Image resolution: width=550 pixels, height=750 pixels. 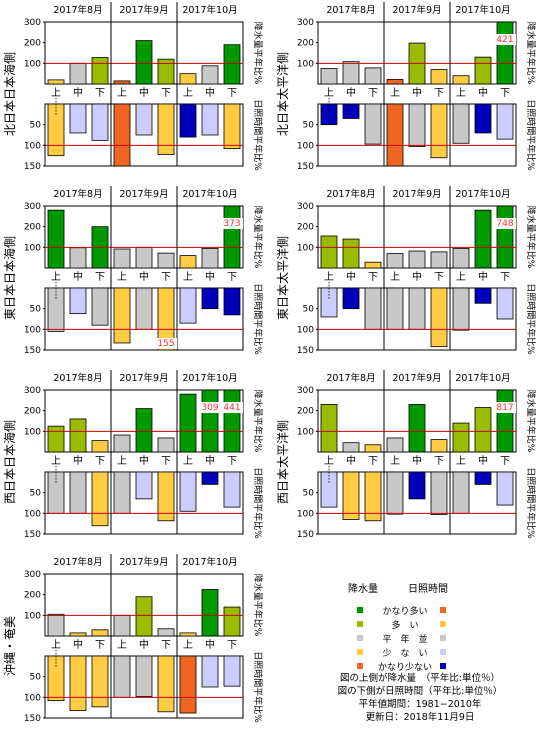 I want to click on region-title: 北日本太平洋側, so click(x=282, y=94).